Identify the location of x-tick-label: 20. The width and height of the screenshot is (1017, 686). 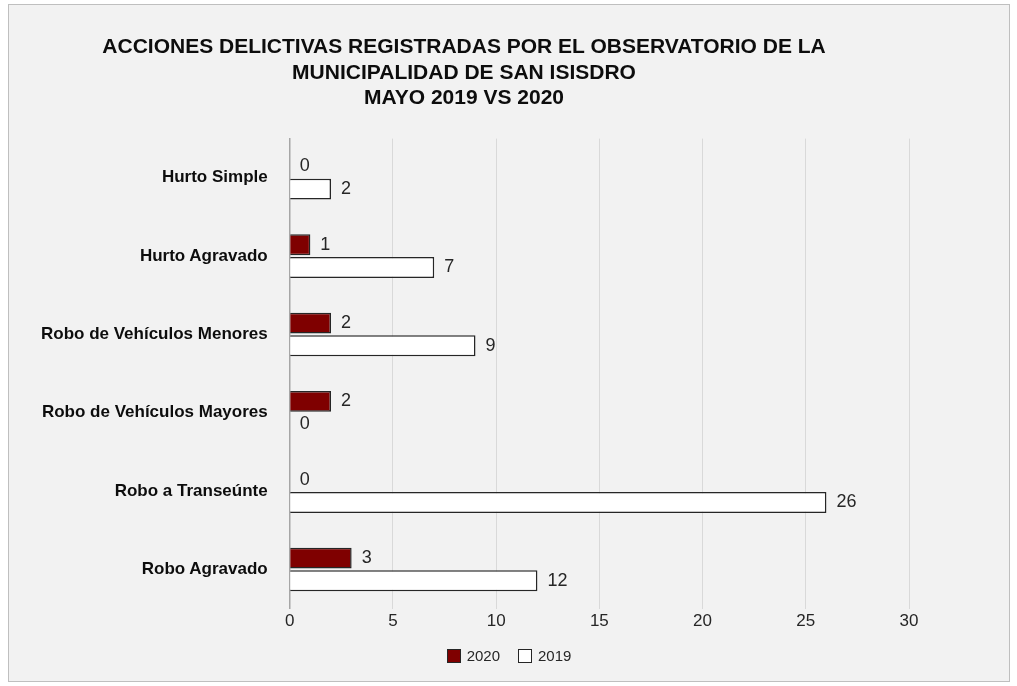
(703, 621).